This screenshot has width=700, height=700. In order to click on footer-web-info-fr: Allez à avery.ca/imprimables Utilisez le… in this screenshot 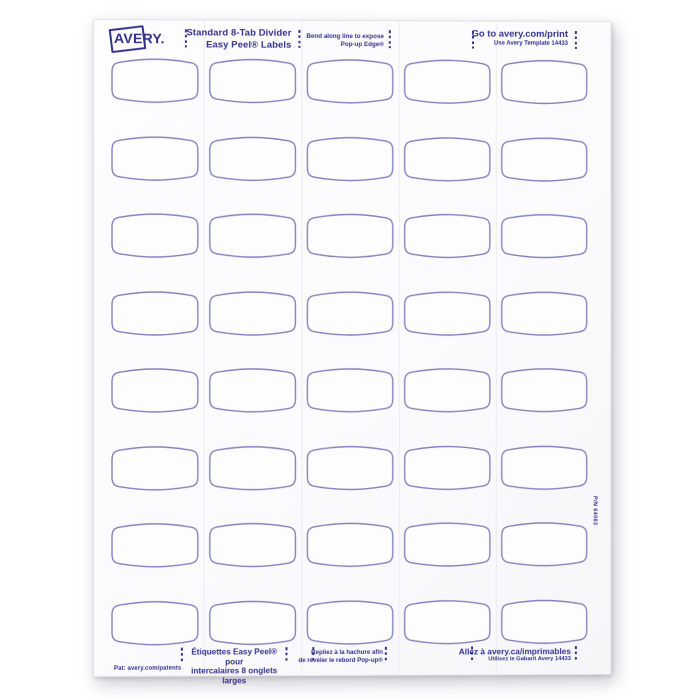, I will do `click(515, 654)`.